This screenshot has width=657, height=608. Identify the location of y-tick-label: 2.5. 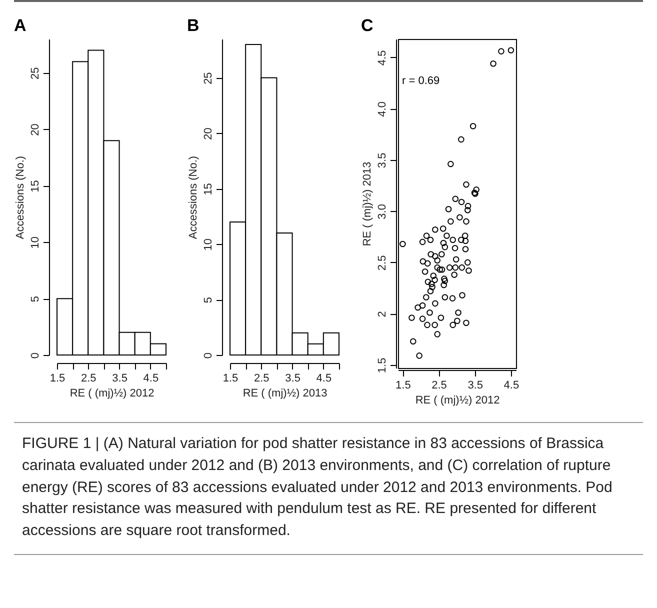
(382, 263).